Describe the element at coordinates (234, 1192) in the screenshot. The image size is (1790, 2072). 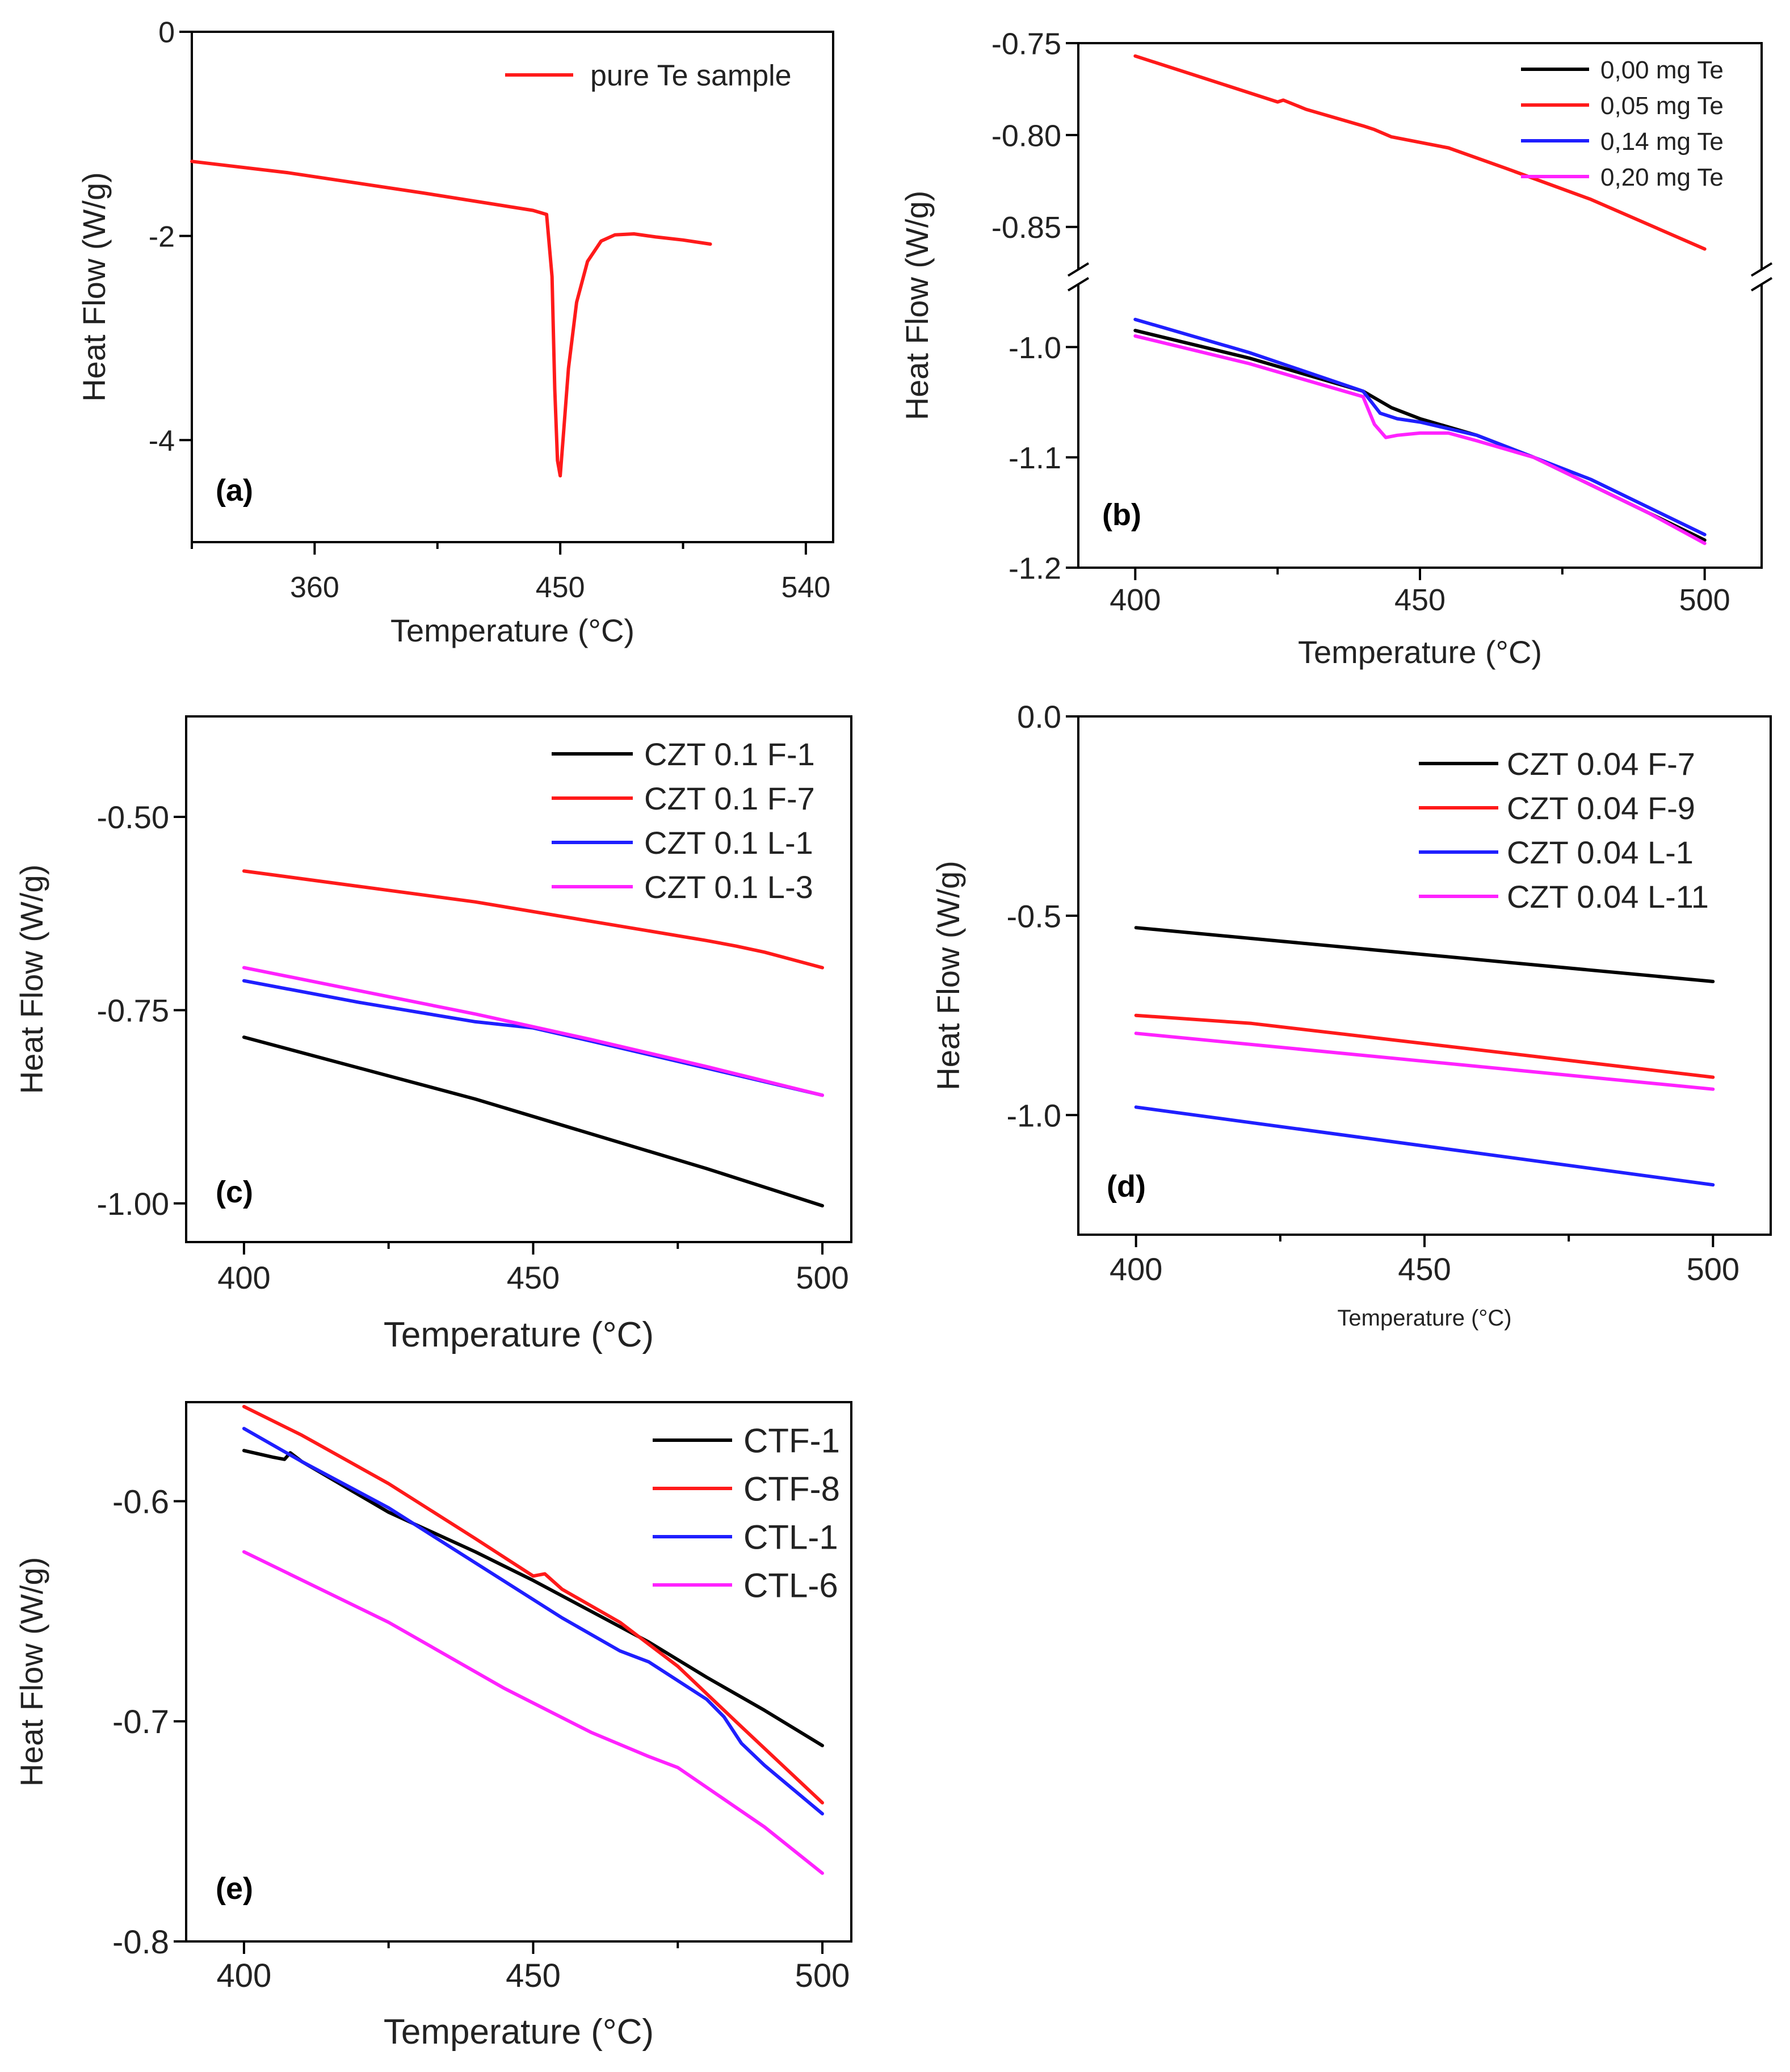
I see `panel-label: (c)` at that location.